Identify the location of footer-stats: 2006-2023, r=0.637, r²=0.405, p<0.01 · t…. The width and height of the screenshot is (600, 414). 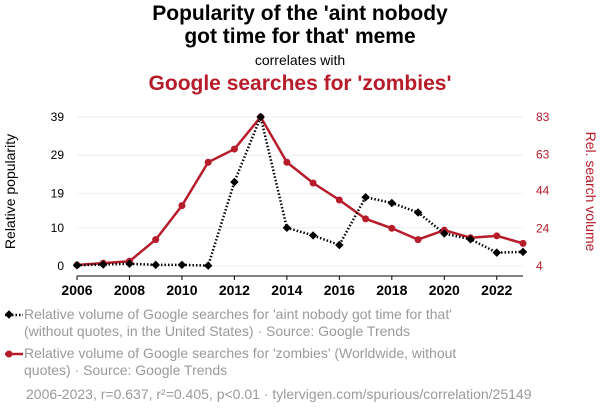
(279, 394).